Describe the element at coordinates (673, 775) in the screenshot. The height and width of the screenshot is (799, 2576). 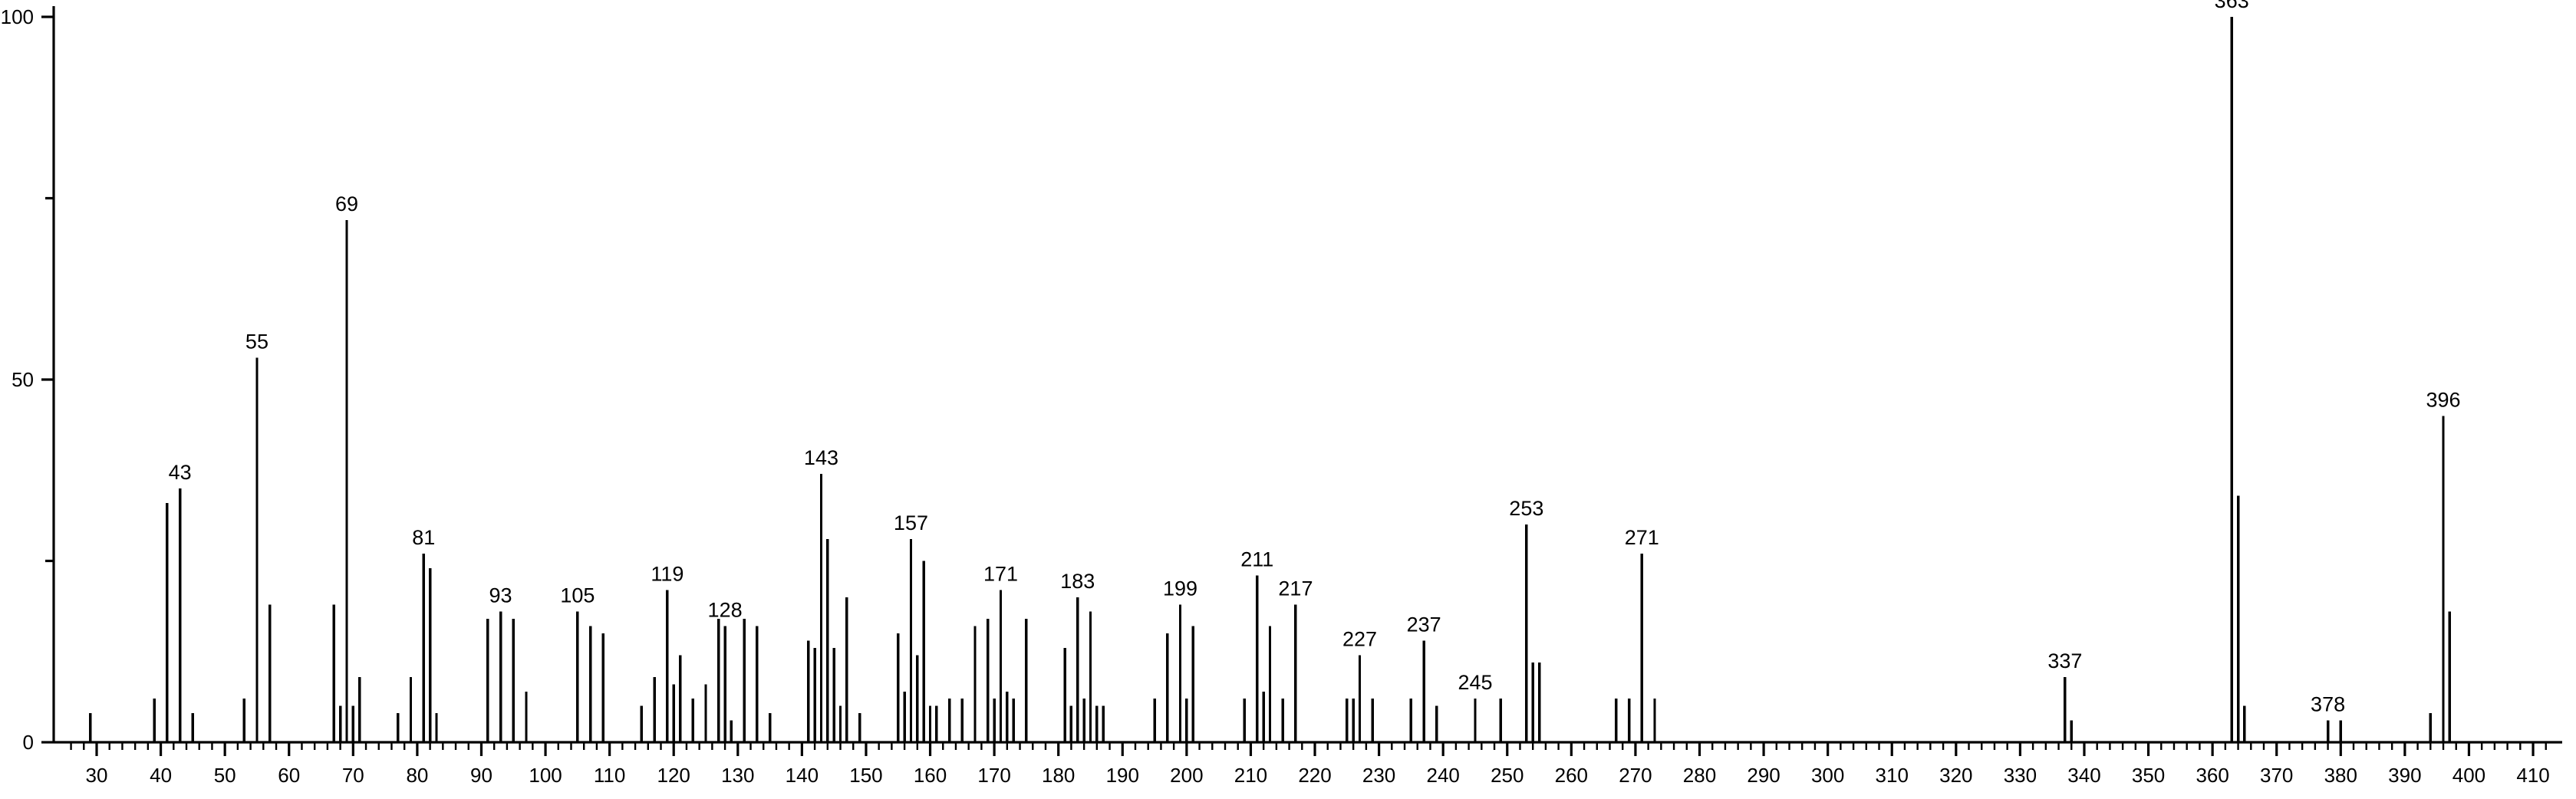
I see `x-tick-label: 120` at that location.